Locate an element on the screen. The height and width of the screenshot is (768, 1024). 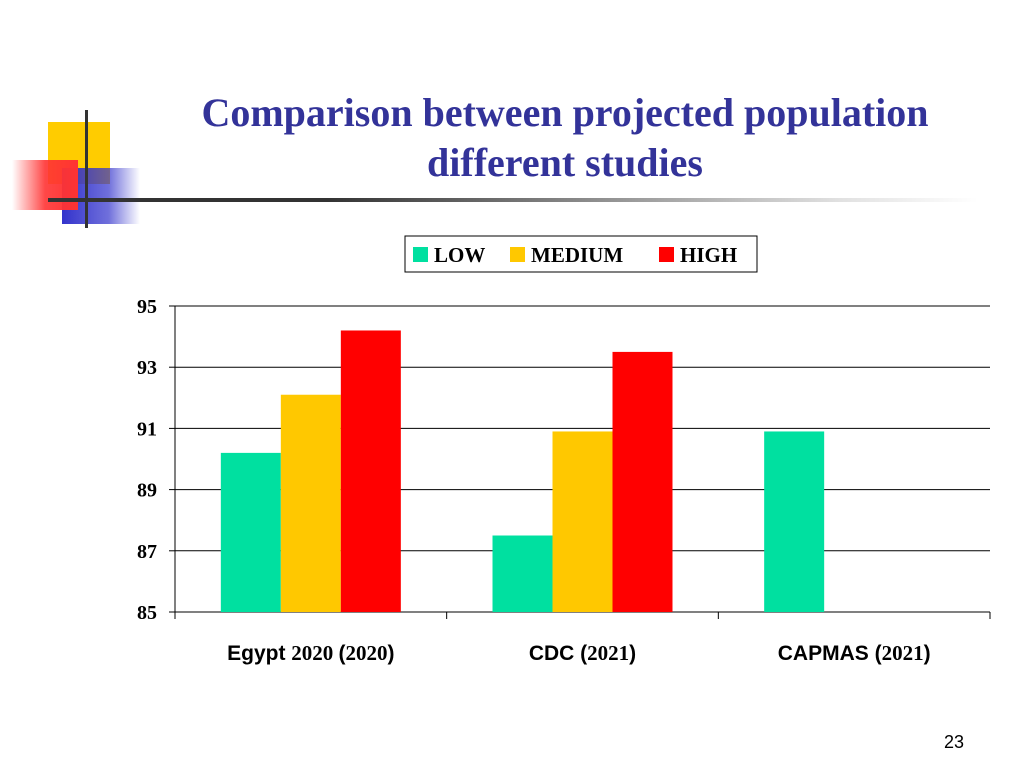
slide-title-line-1: Comparison between projected population is located at coordinates (565, 112).